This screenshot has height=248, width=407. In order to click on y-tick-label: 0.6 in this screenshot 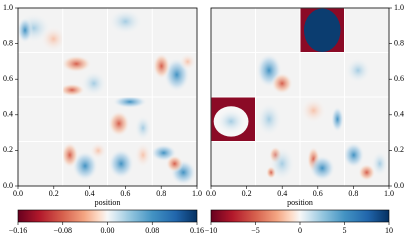, I will do `click(399, 78)`.